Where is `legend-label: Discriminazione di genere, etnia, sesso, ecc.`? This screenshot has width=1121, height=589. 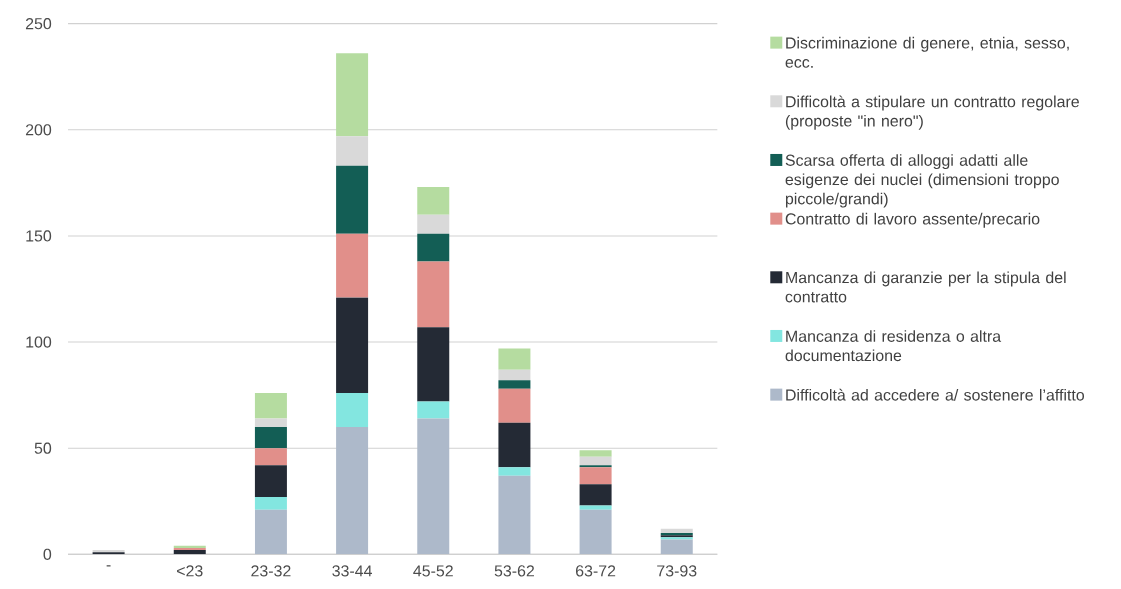
legend-label: Discriminazione di genere, etnia, sesso, ecc. is located at coordinates (927, 52).